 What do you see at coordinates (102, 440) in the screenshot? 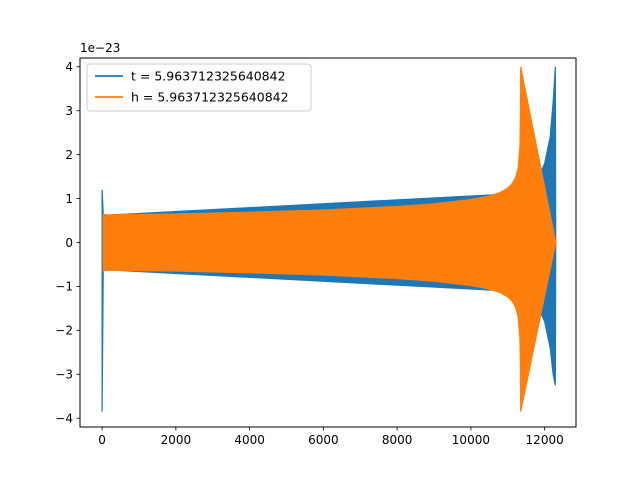
I see `x-tick-label: 0` at bounding box center [102, 440].